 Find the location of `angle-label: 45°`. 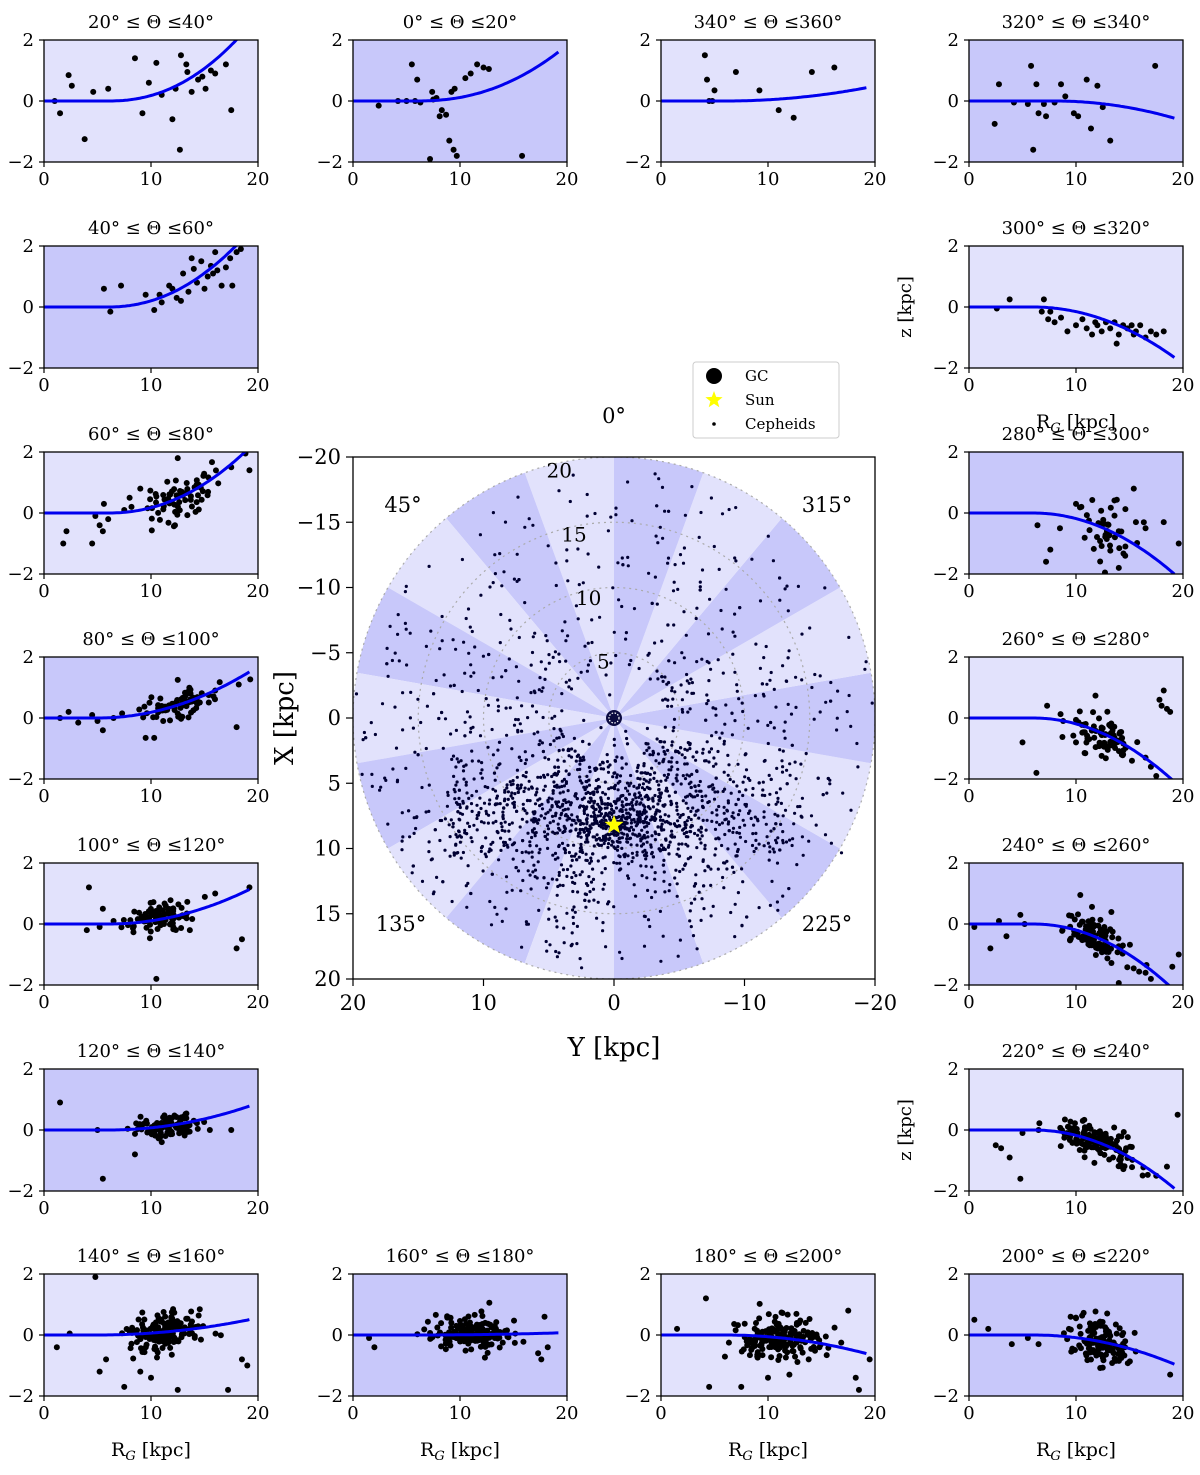

angle-label: 45° is located at coordinates (402, 505).